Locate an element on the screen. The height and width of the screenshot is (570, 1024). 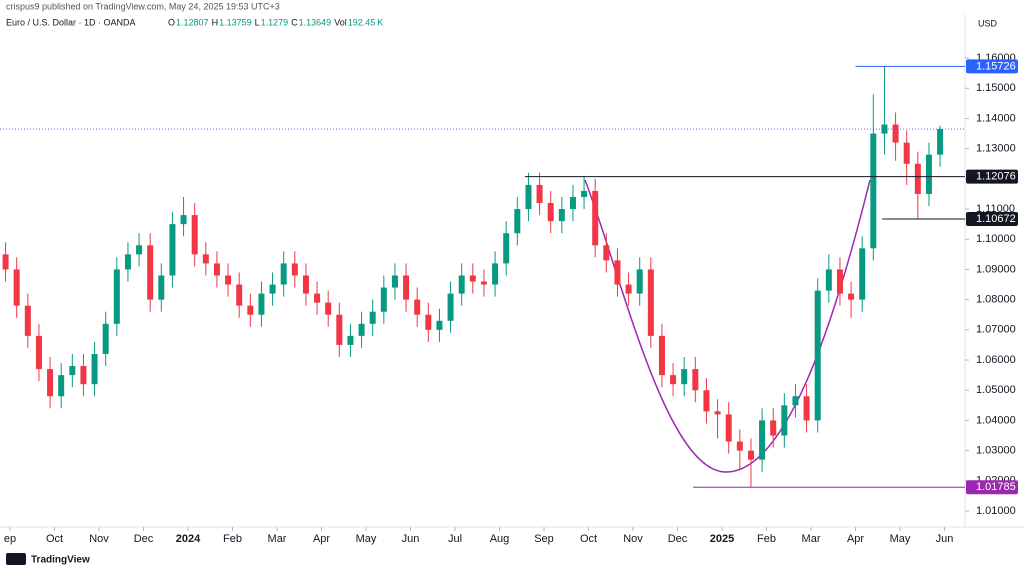
x-tick-label: Dec is located at coordinates (678, 539).